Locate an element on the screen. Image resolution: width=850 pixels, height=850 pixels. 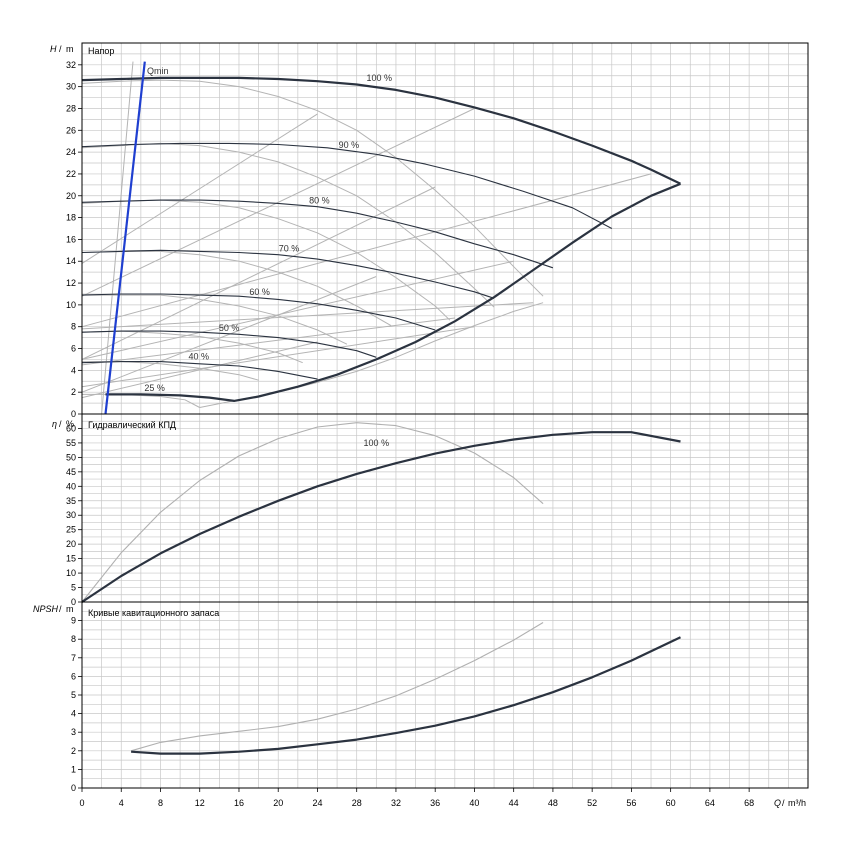
speed-label: 50 % is located at coordinates (229, 328).